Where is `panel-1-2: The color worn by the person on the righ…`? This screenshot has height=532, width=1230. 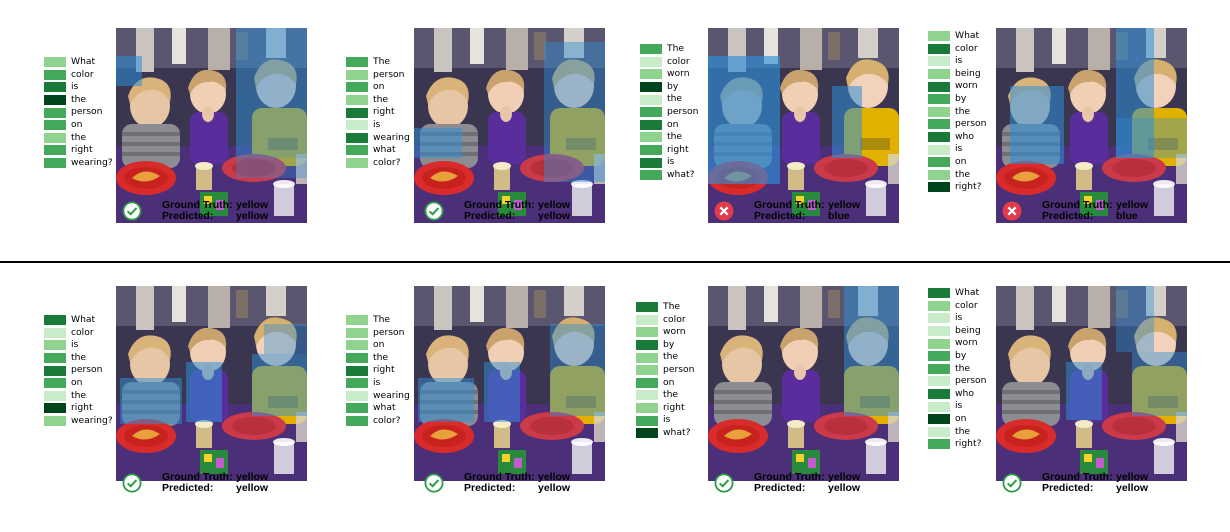 panel-1-2: The color worn by the person on the righ… is located at coordinates (783, 402).